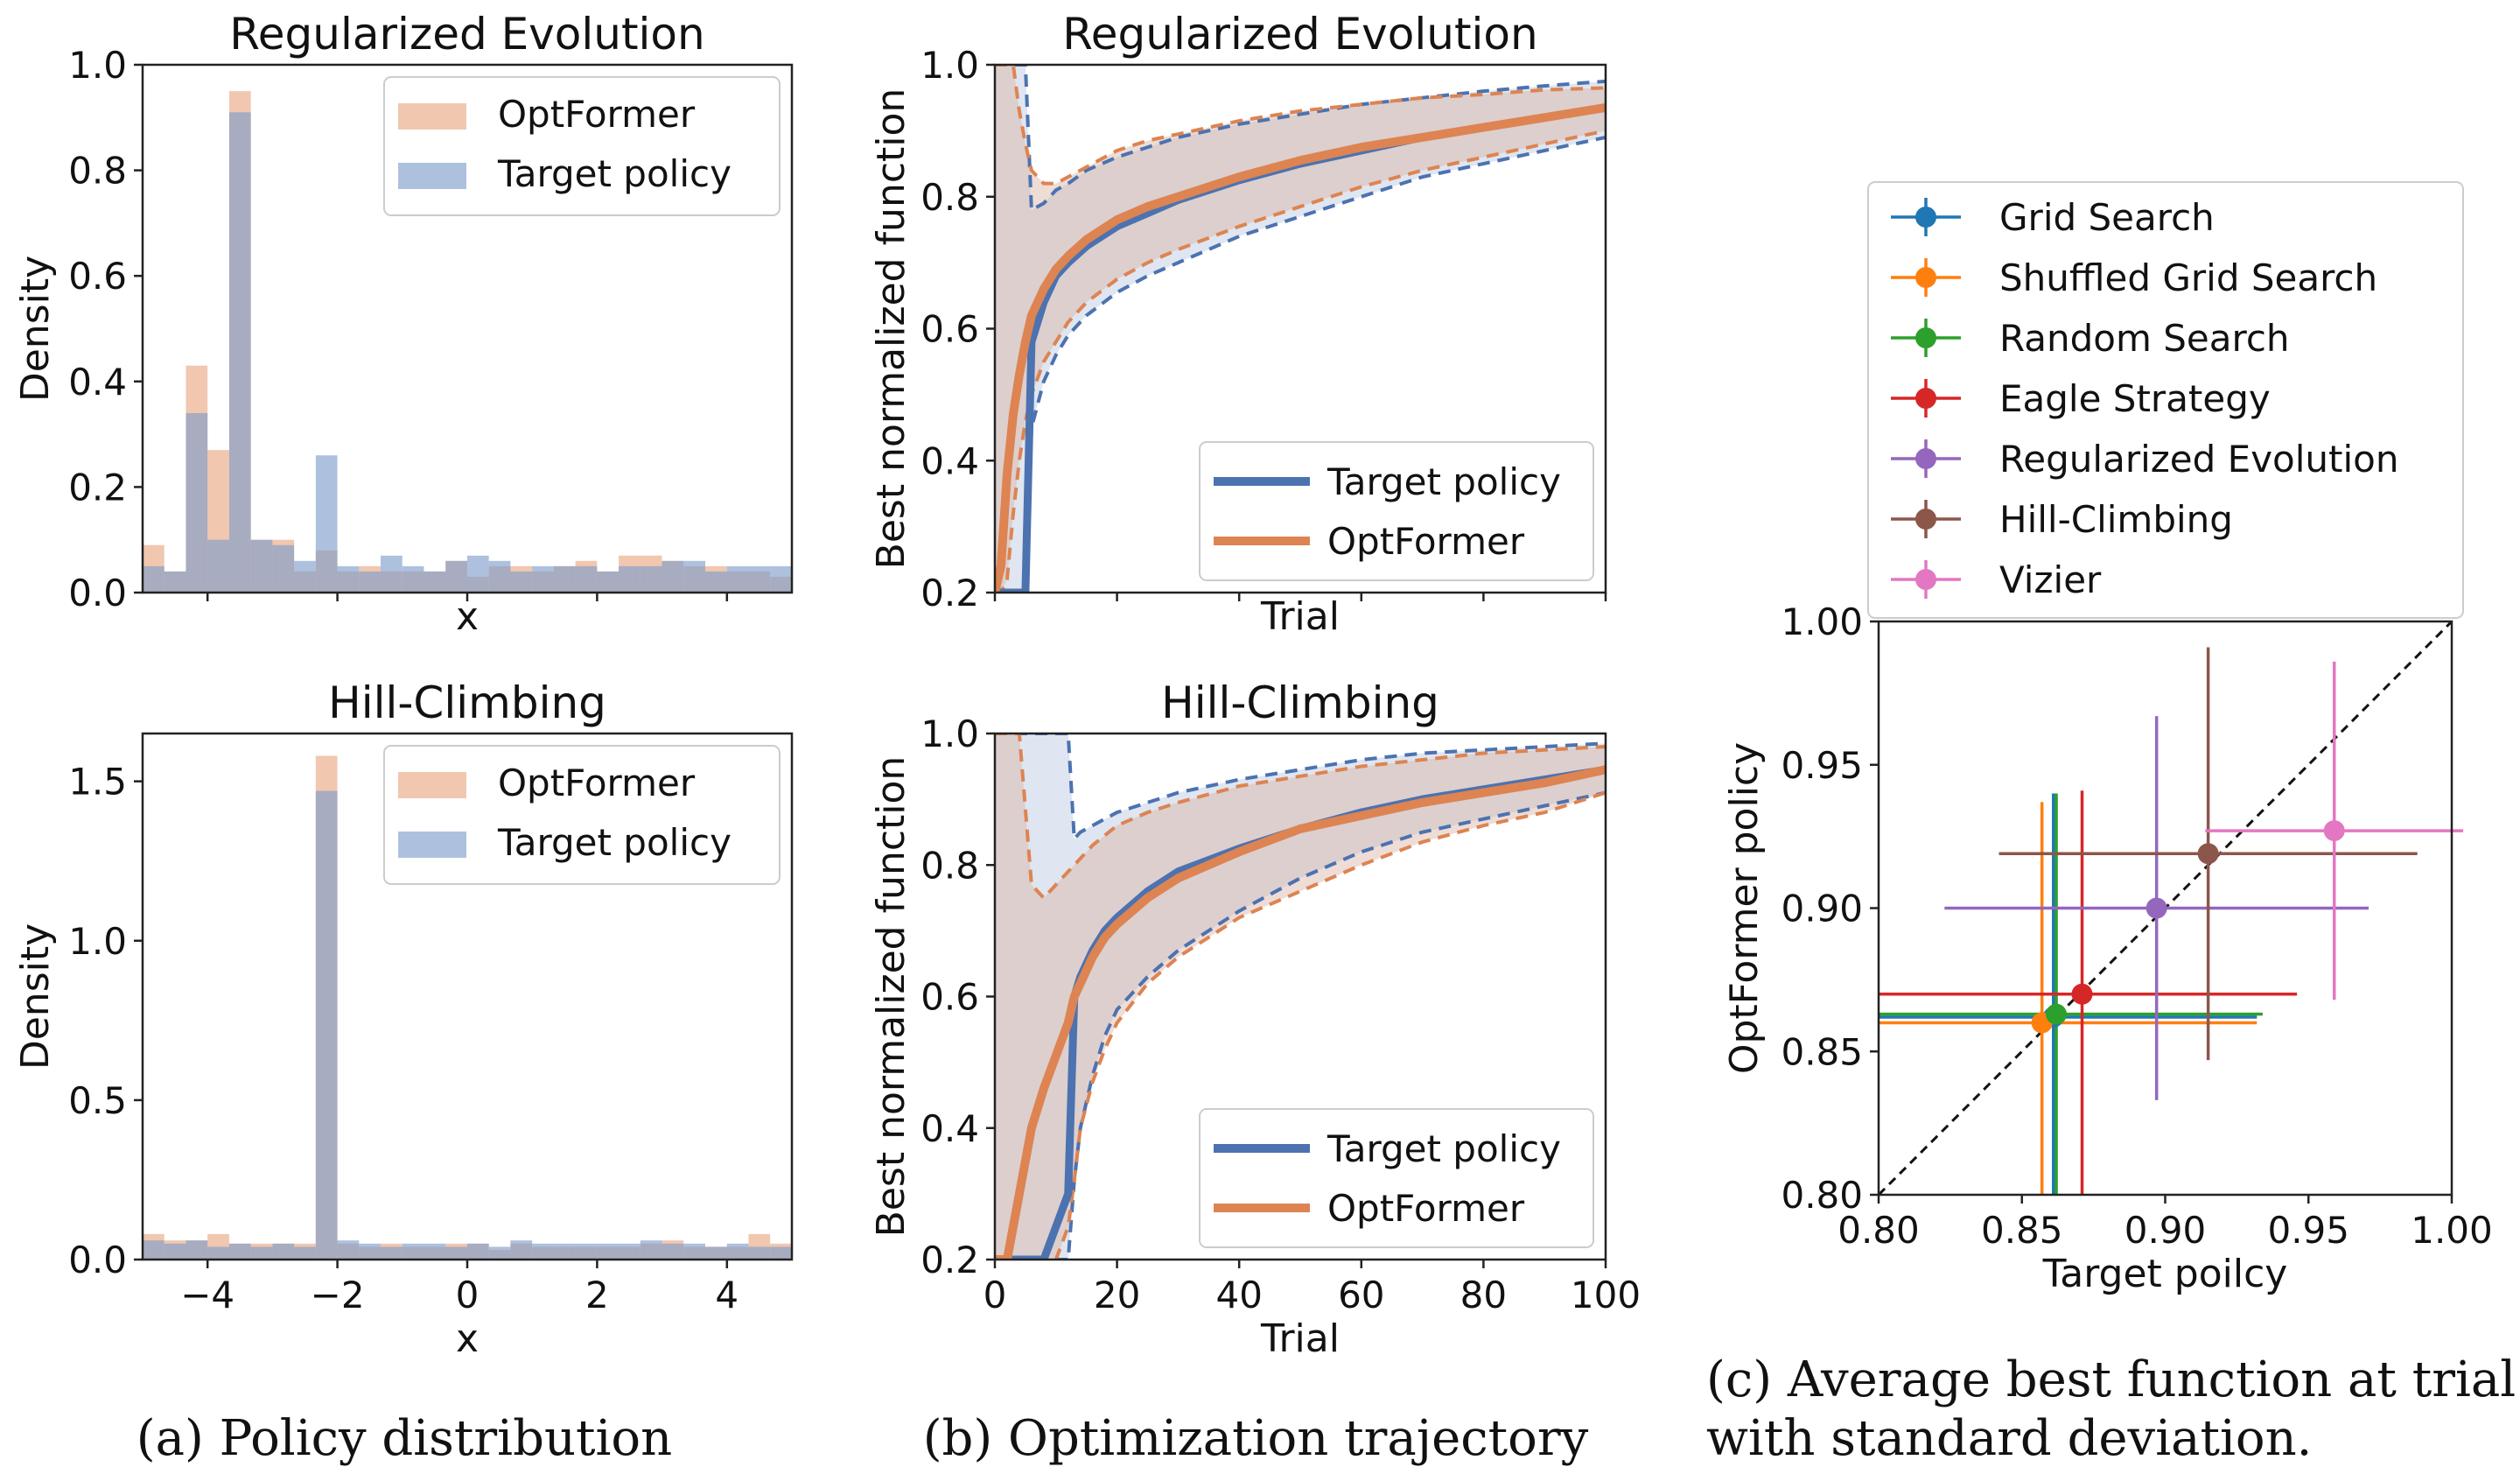 This screenshot has height=1474, width=2520. What do you see at coordinates (614, 173) in the screenshot?
I see `legend-label: Target policy` at bounding box center [614, 173].